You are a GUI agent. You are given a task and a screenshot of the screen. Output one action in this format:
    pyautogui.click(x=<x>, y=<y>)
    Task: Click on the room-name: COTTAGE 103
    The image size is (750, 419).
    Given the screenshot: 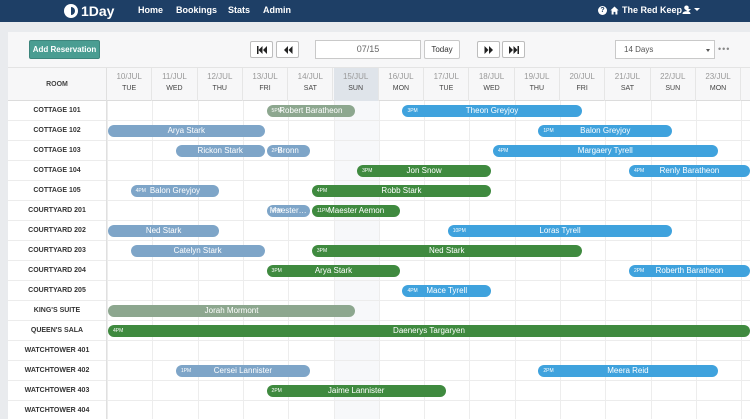 What is the action you would take?
    pyautogui.click(x=57, y=151)
    